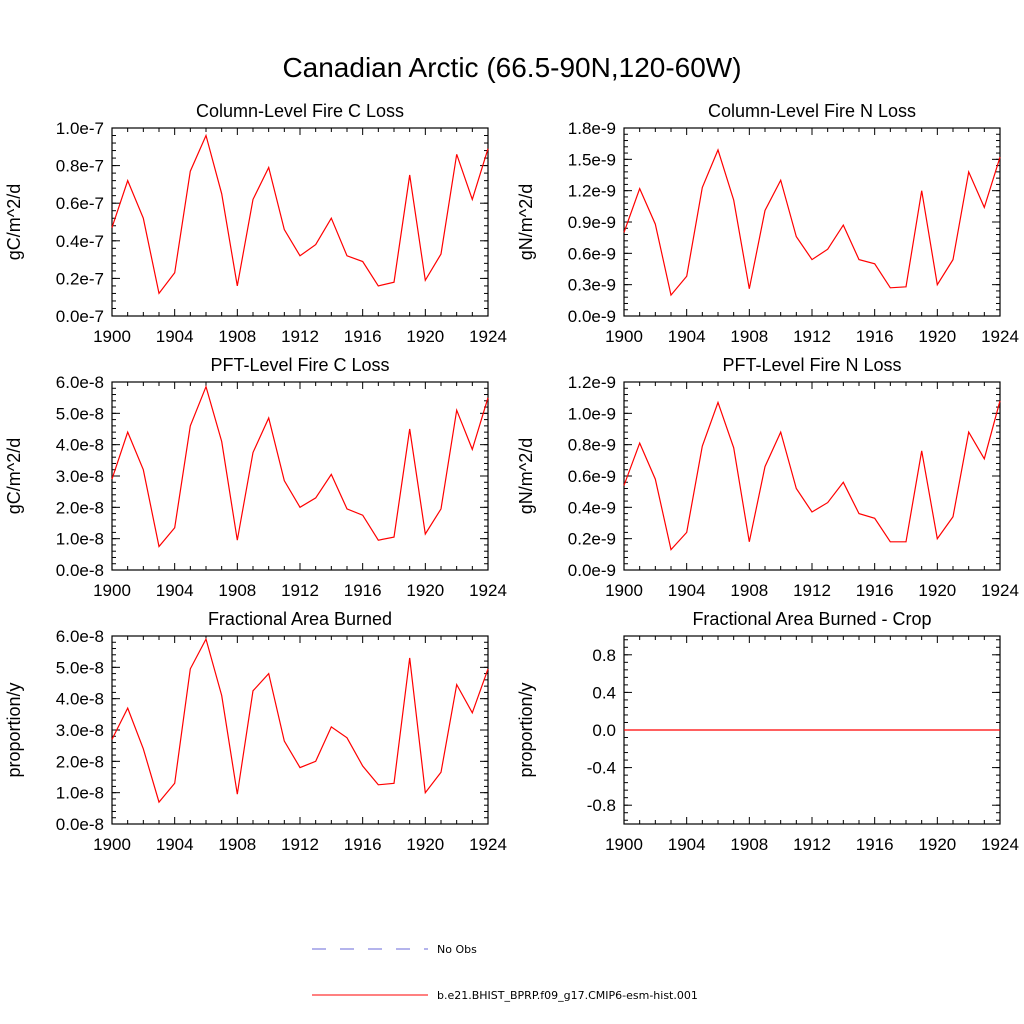  Describe the element at coordinates (1000, 336) in the screenshot. I see `panel2-xtick-label: 1924` at that location.